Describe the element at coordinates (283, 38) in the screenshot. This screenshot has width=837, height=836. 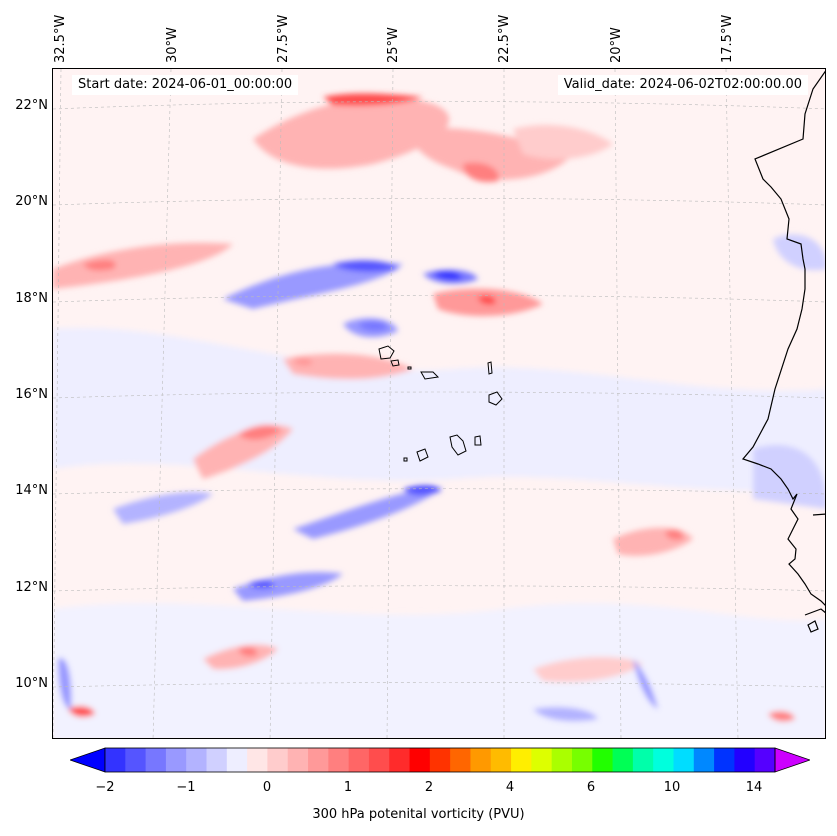
I see `lon-label: 27.5°W` at that location.